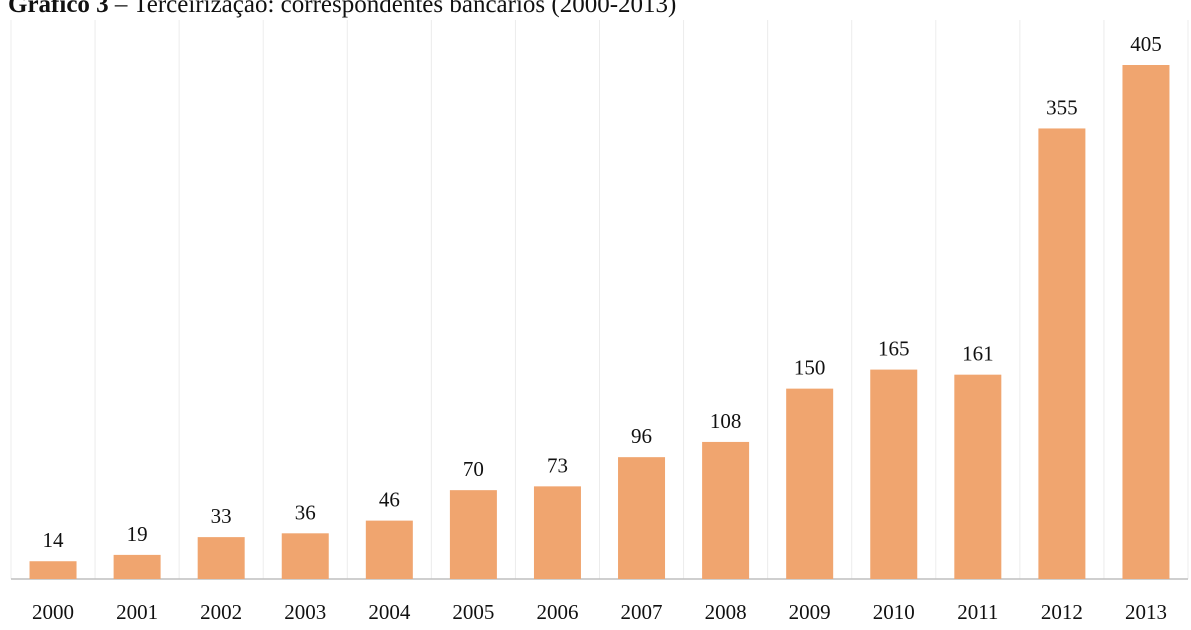  What do you see at coordinates (221, 516) in the screenshot?
I see `value-label: 33` at bounding box center [221, 516].